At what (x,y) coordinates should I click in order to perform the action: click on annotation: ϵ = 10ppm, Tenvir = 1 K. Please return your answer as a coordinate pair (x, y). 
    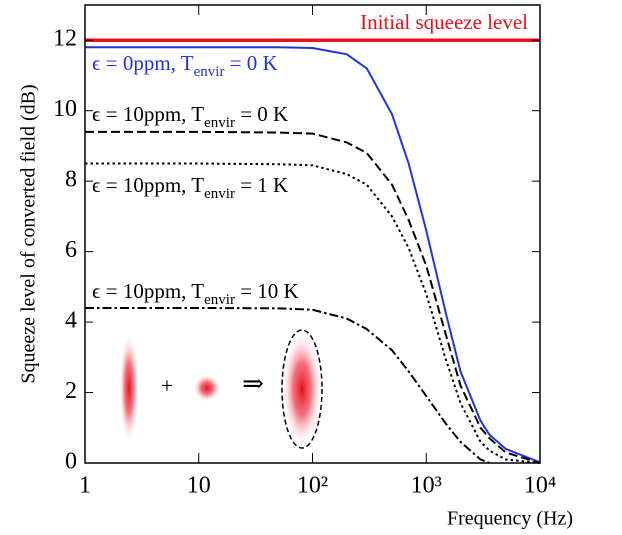
    Looking at the image, I should click on (190, 188).